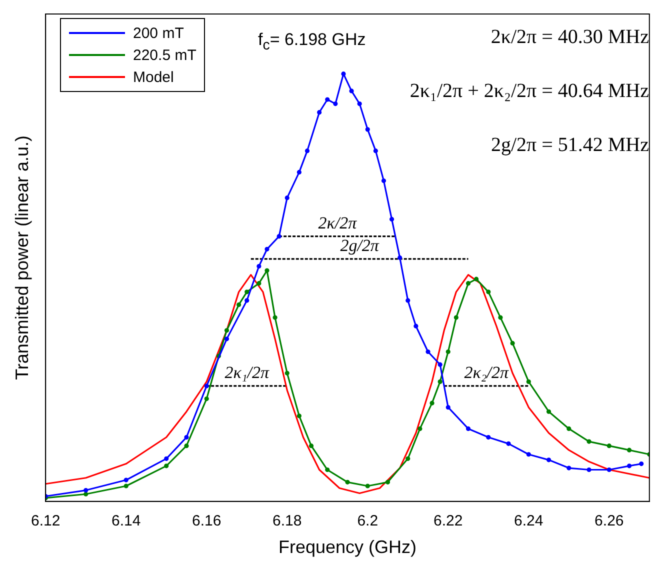  What do you see at coordinates (164, 55) in the screenshot?
I see `legend-label: 220.5 mT` at bounding box center [164, 55].